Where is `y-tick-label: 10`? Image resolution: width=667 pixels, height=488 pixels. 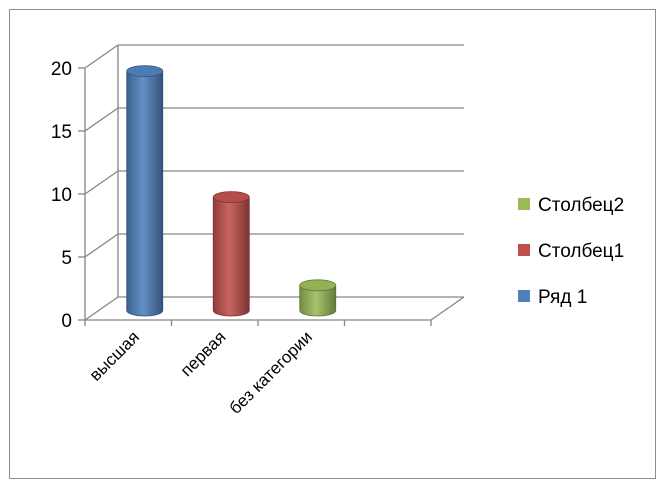
y-tick-label: 10 is located at coordinates (61, 195).